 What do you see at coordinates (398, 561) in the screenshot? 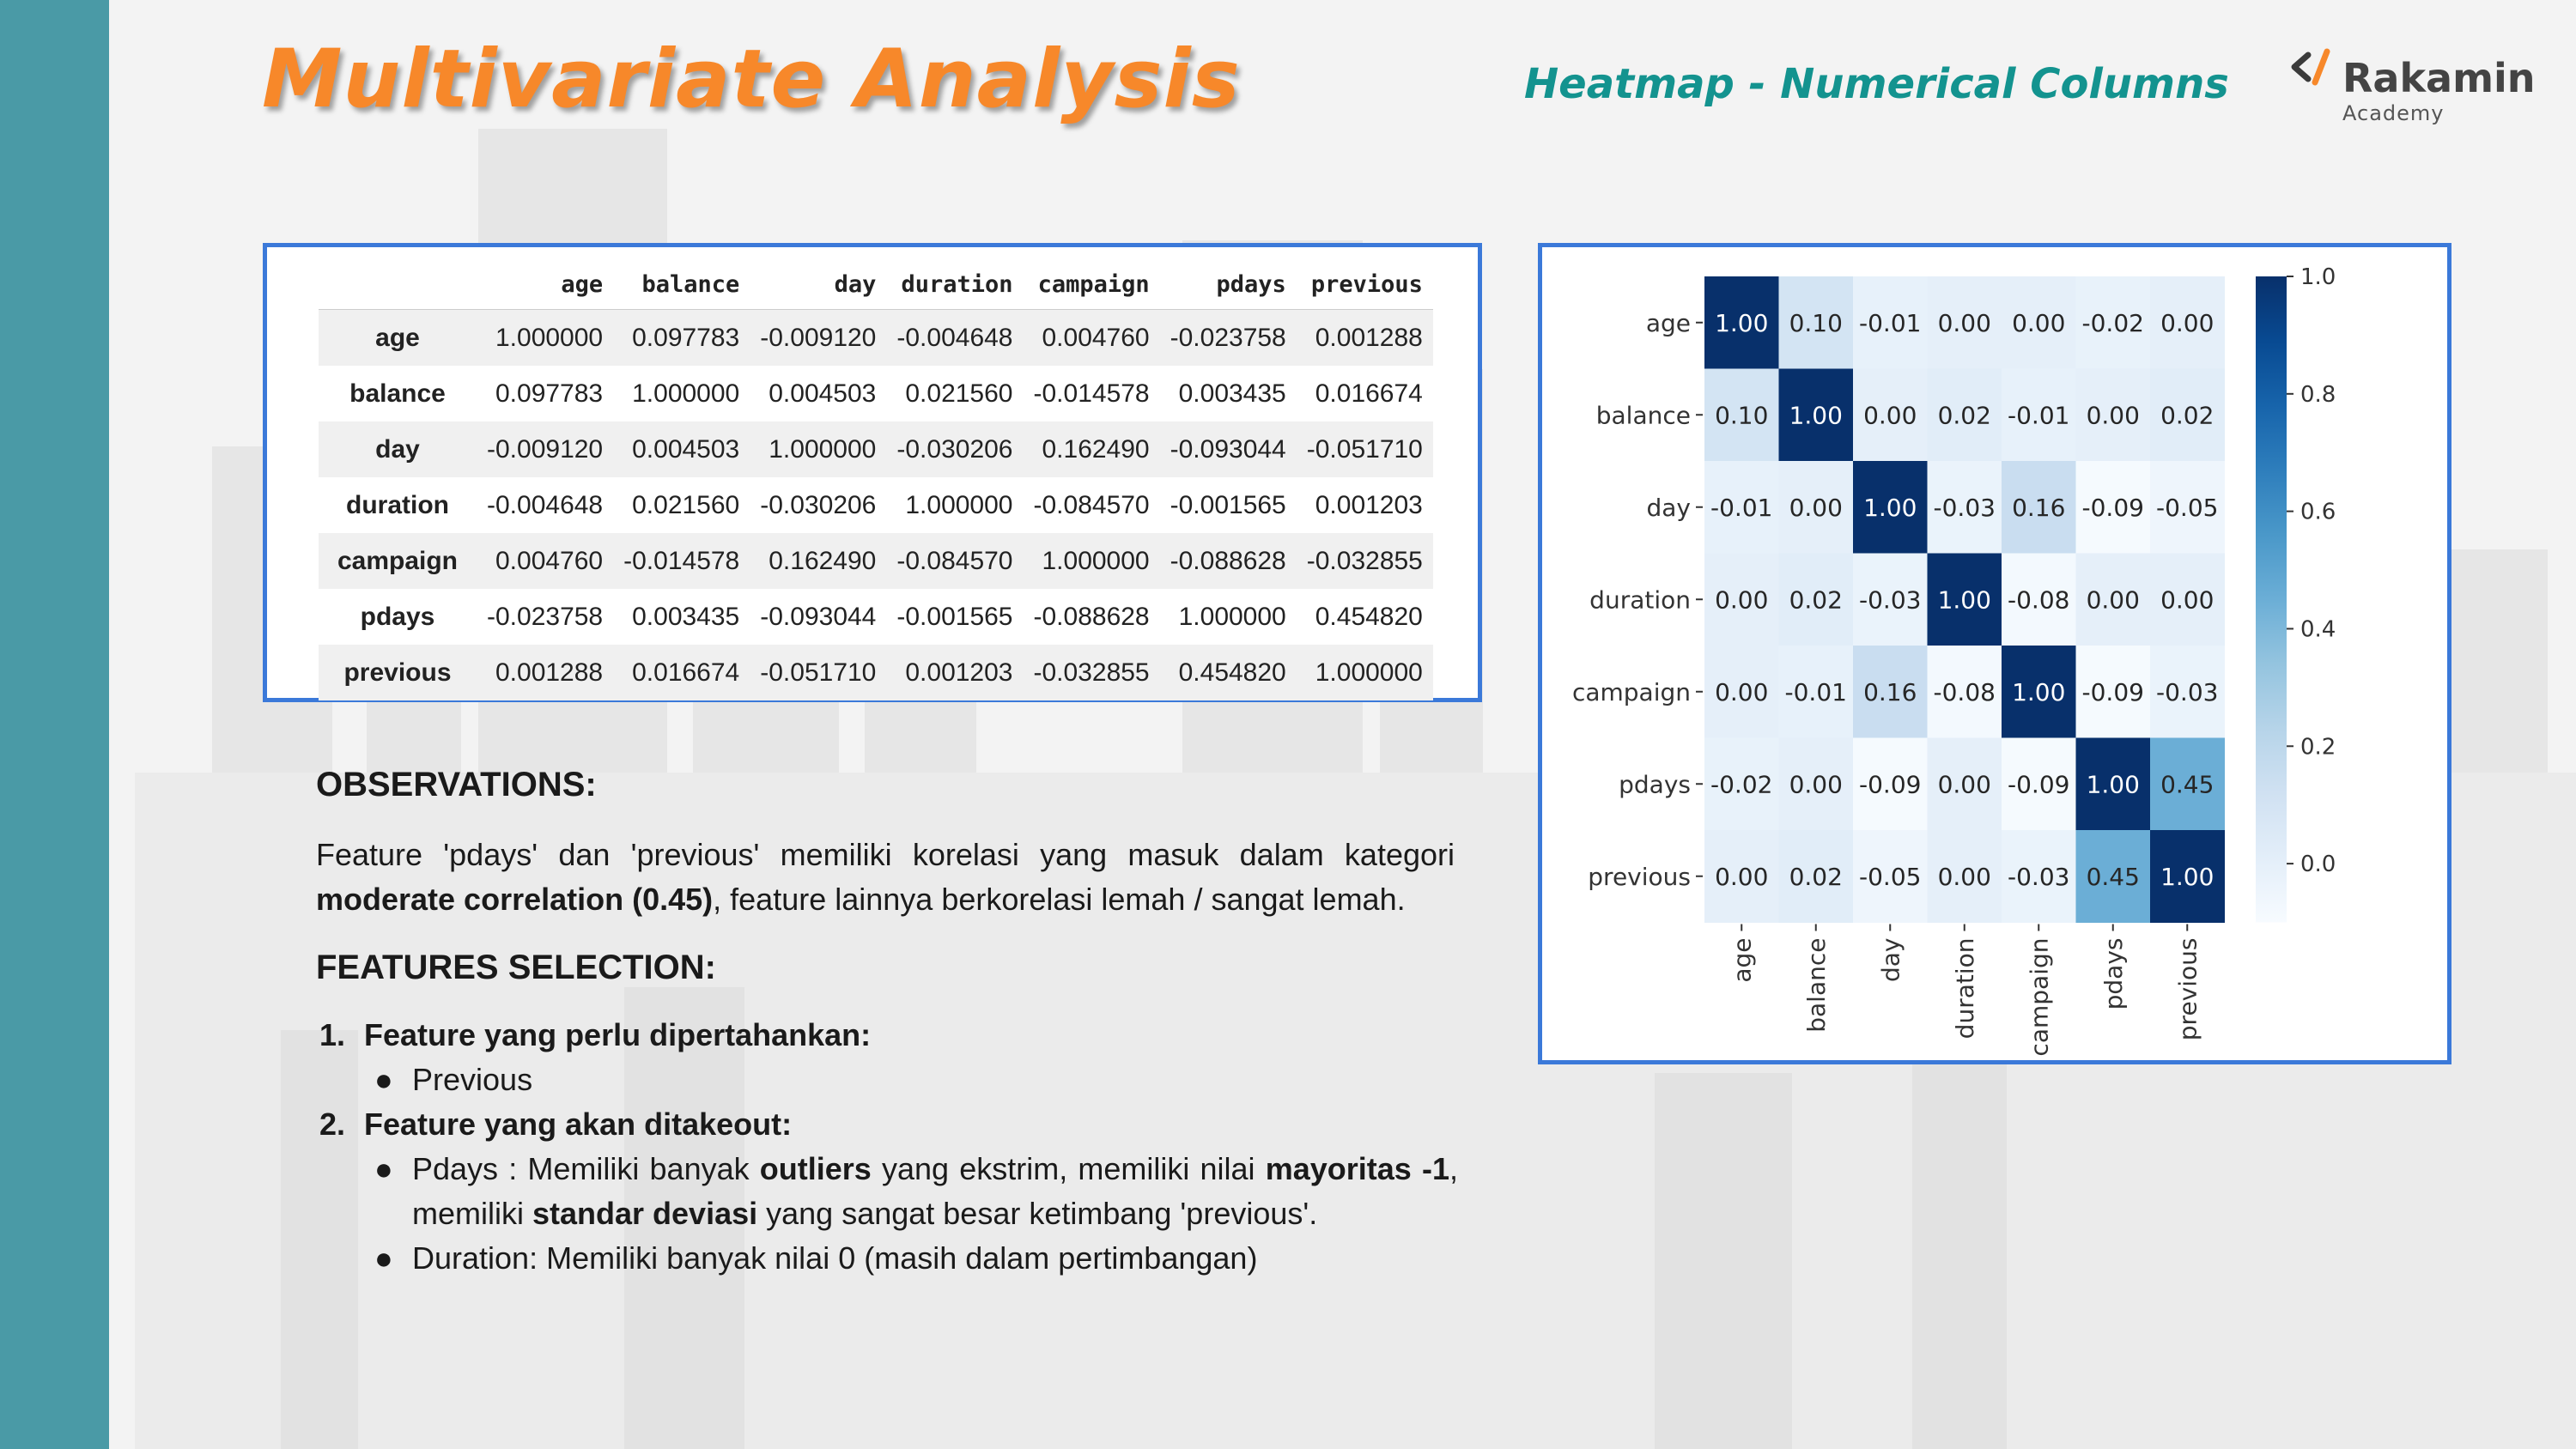
I see `row-header: campaign` at bounding box center [398, 561].